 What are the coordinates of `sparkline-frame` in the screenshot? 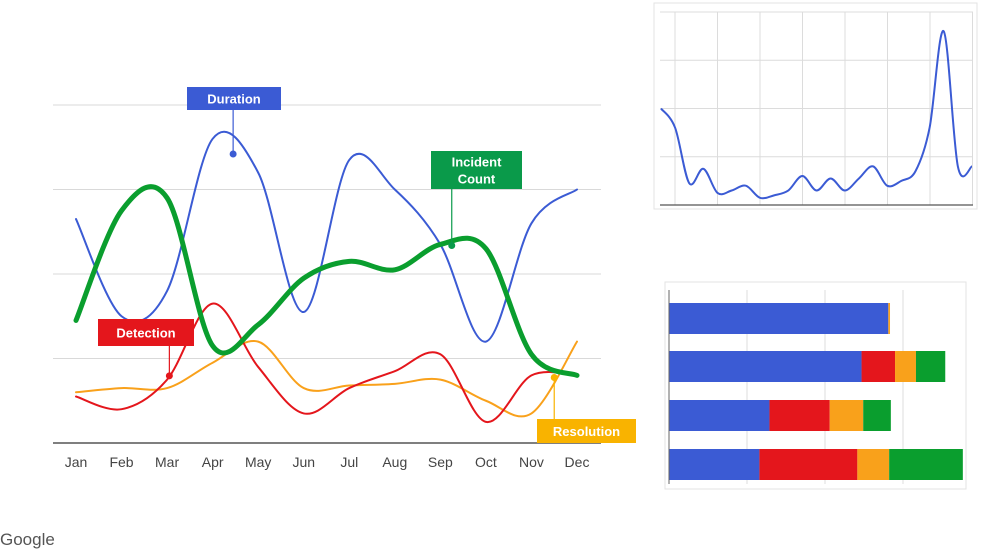 It's located at (815, 106).